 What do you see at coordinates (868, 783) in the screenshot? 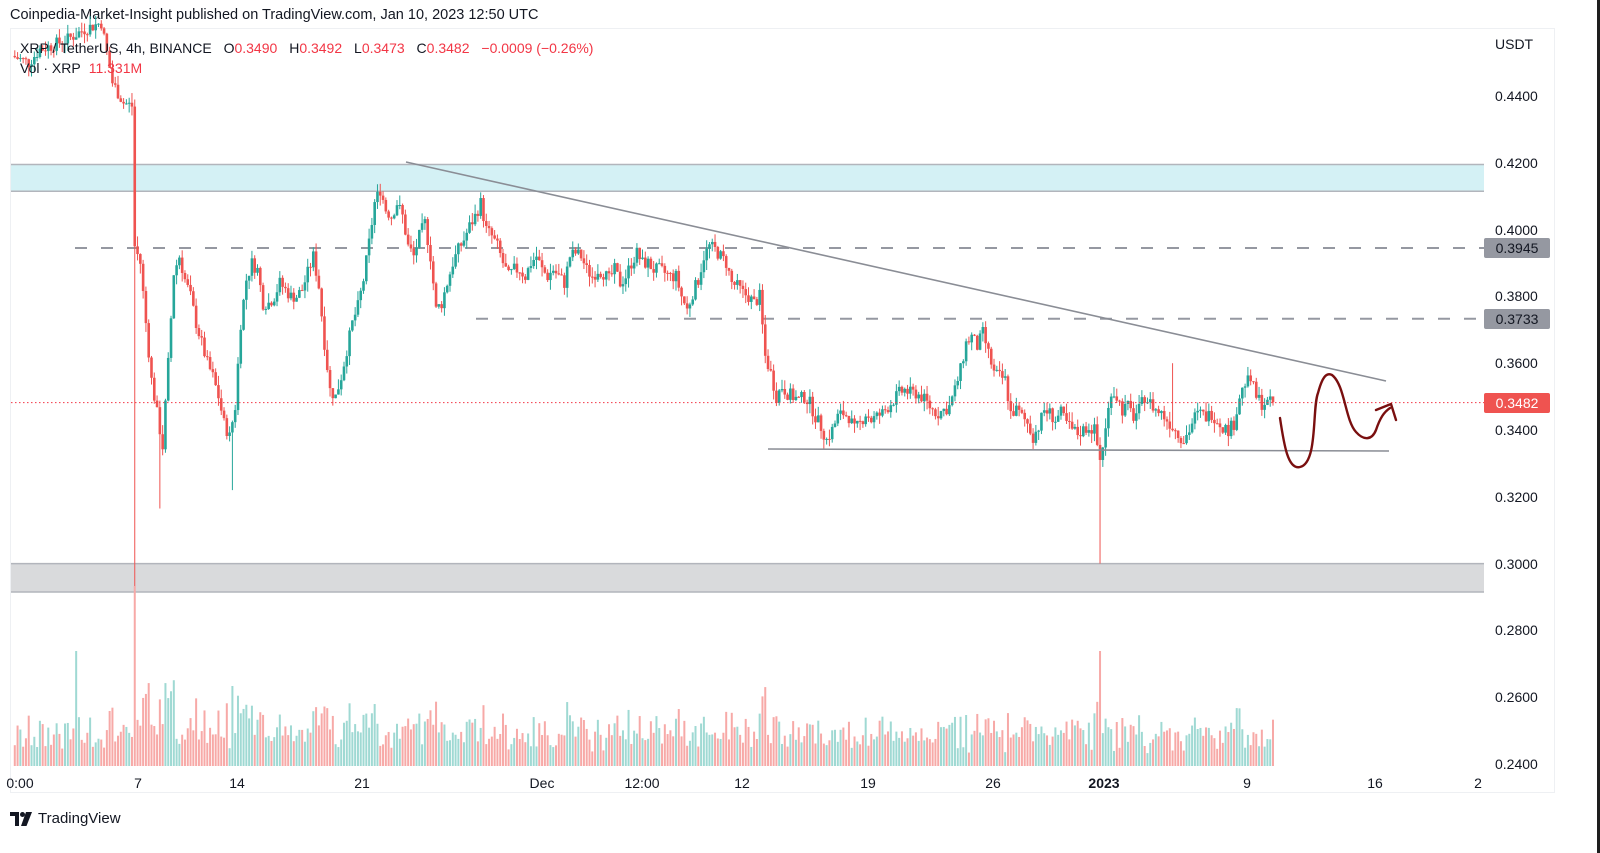
I see `time-tick: 19` at bounding box center [868, 783].